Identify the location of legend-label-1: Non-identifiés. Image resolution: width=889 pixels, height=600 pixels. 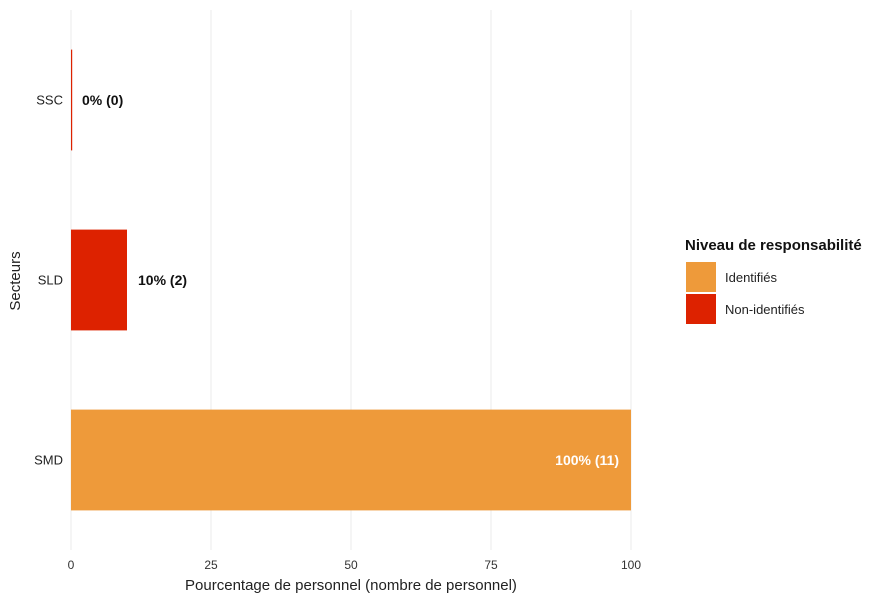
(765, 309).